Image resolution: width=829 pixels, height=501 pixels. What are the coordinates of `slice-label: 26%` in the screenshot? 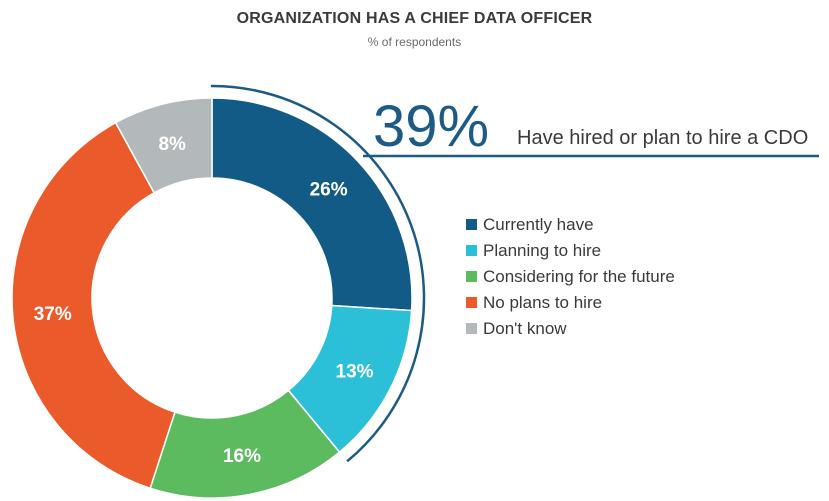 It's located at (329, 189).